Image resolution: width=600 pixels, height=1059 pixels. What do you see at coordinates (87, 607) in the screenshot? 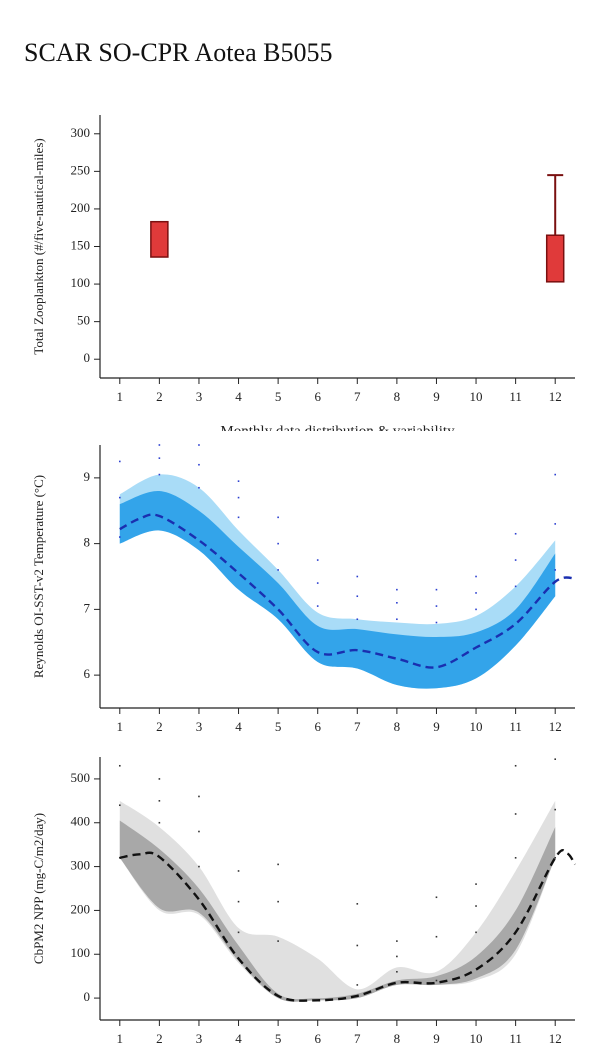
I see `y-tick-label: 7` at bounding box center [87, 607].